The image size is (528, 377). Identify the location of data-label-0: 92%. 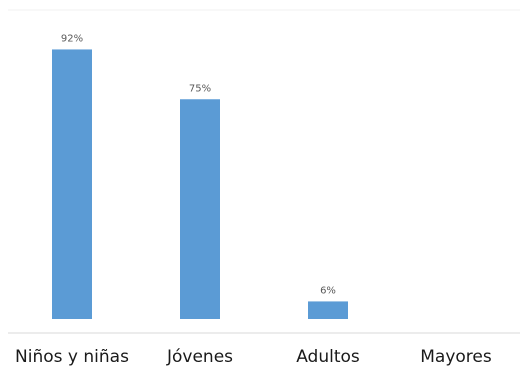
(72, 38).